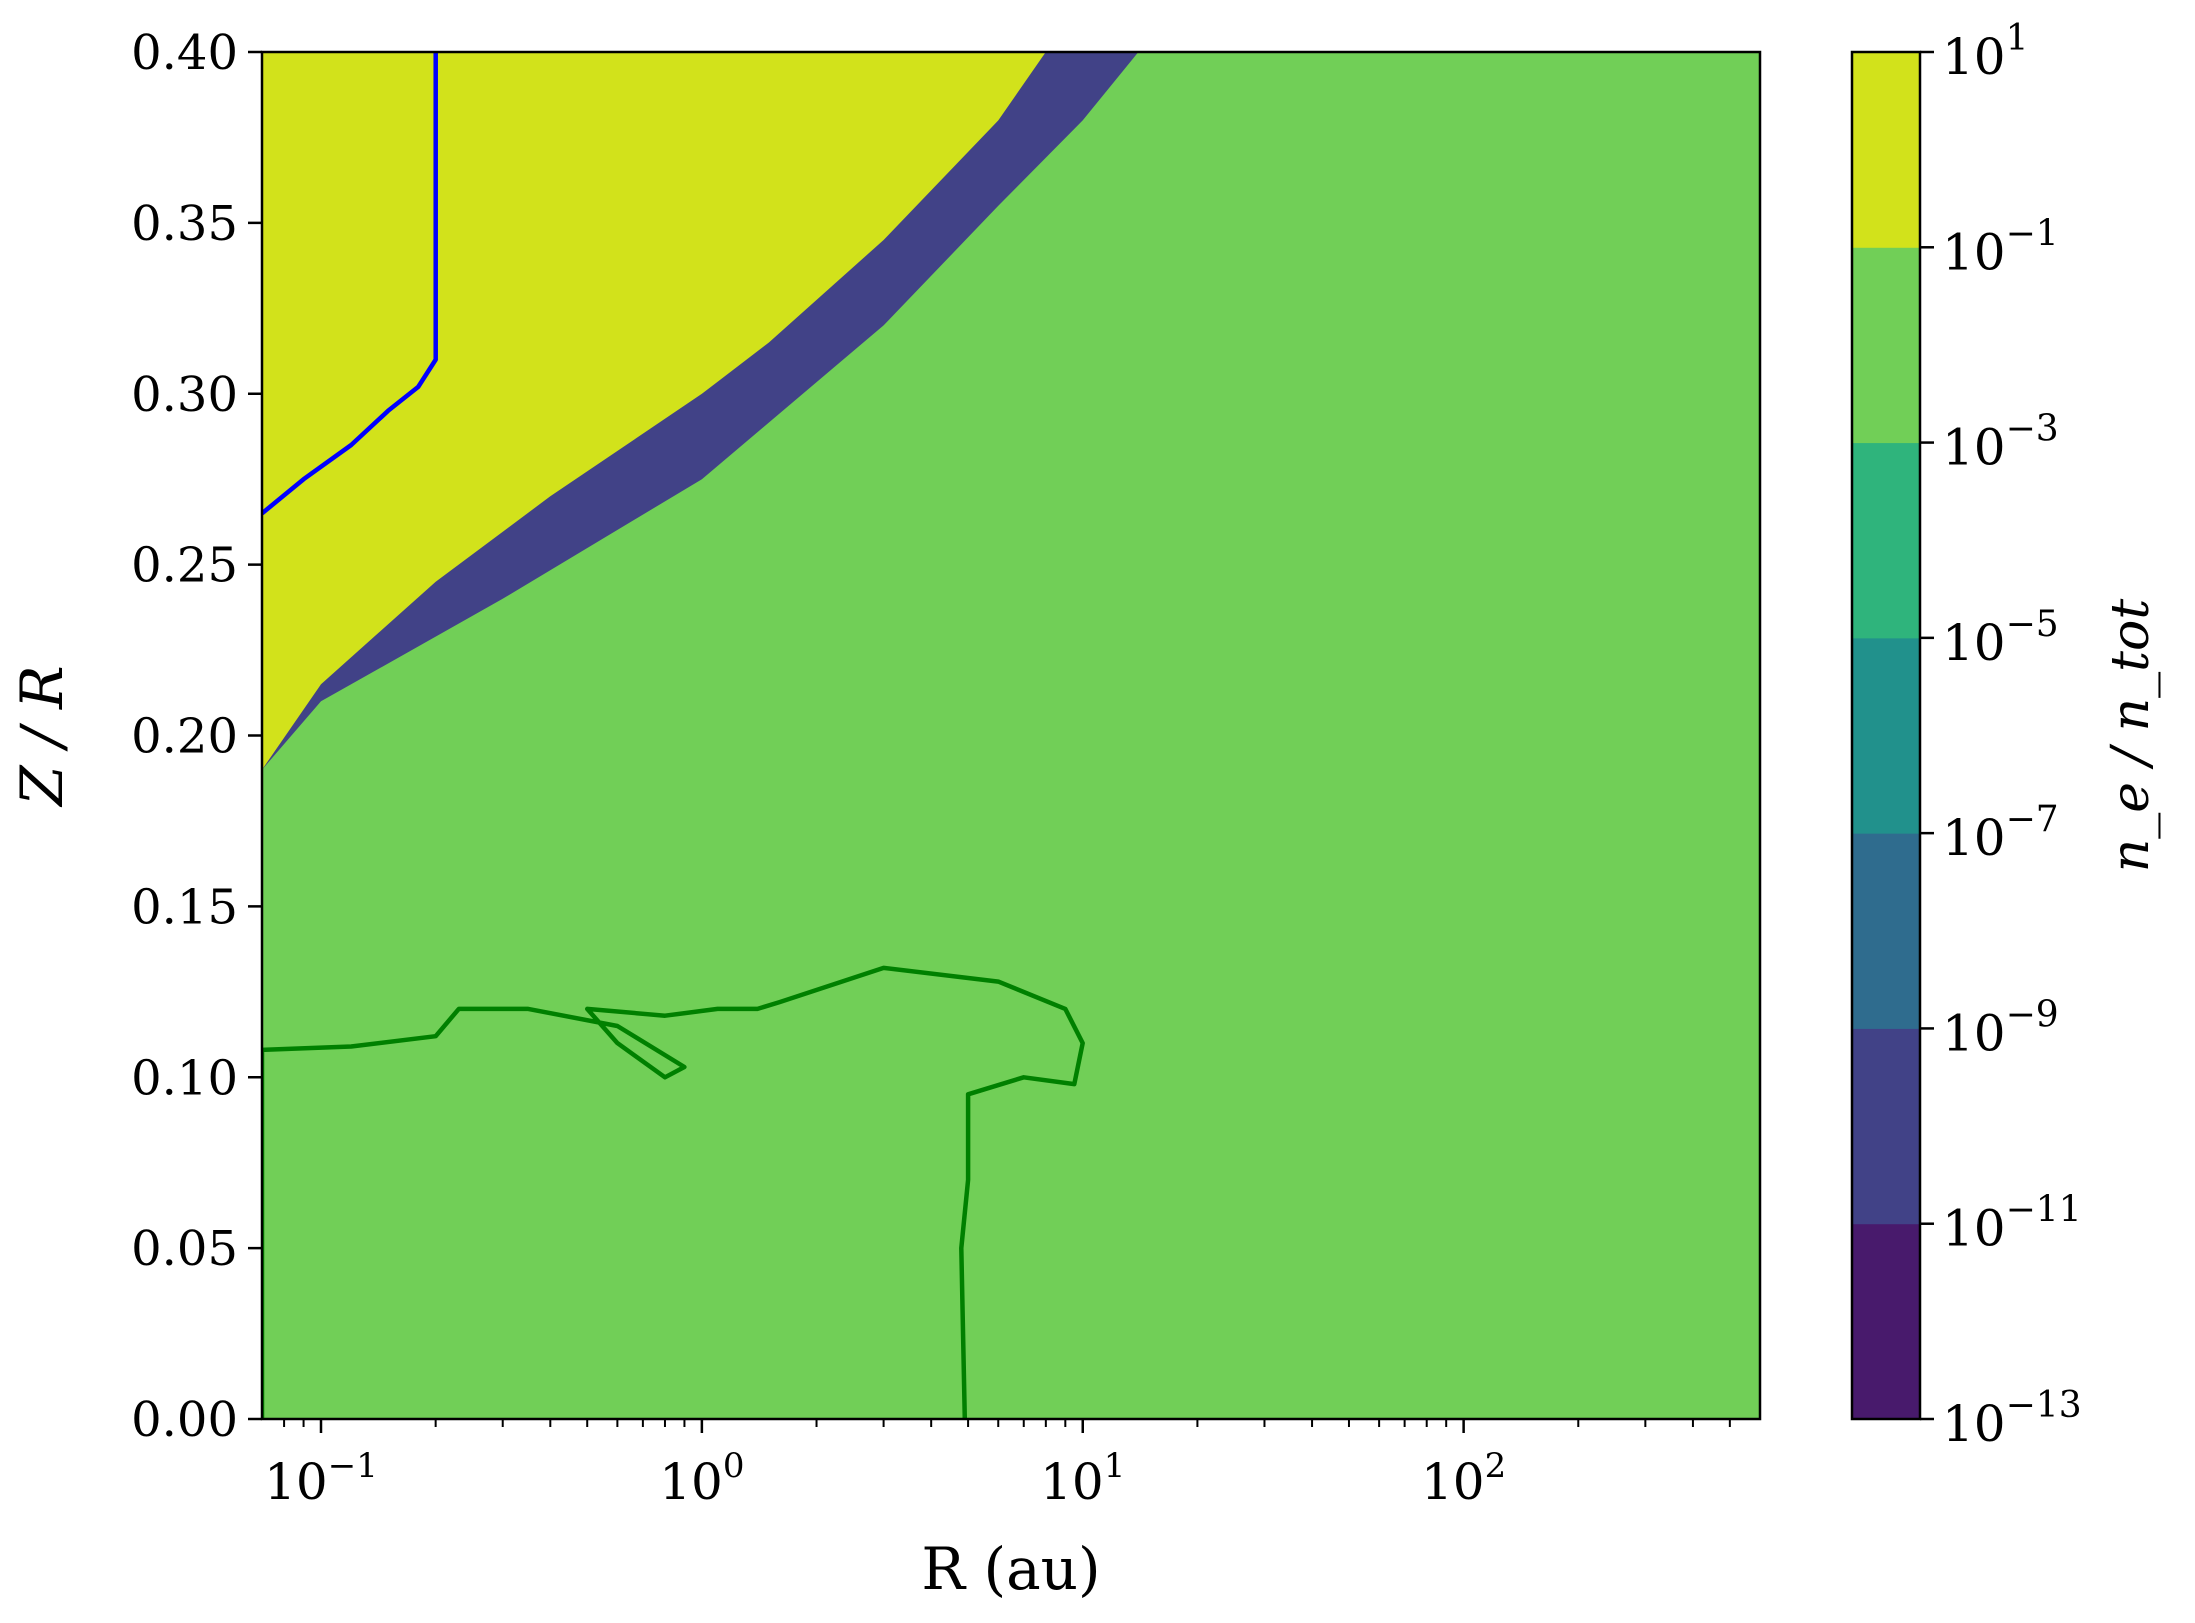 This screenshot has width=2195, height=1623. What do you see at coordinates (2000, 833) in the screenshot?
I see `colorbar-tick-label: 10⁻⁷` at bounding box center [2000, 833].